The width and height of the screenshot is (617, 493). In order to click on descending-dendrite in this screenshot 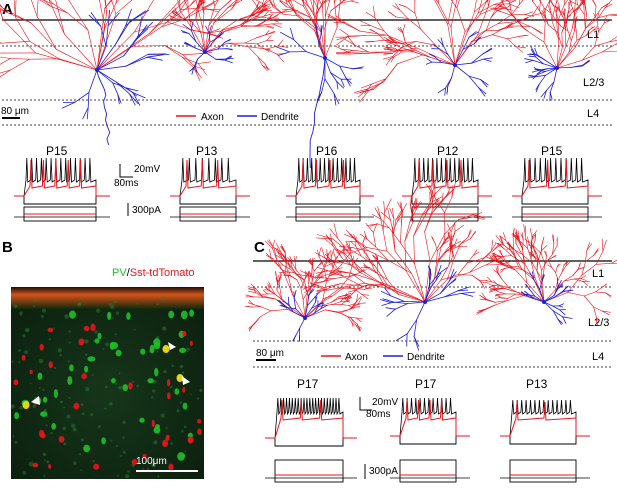, I will do `click(320, 90)`.